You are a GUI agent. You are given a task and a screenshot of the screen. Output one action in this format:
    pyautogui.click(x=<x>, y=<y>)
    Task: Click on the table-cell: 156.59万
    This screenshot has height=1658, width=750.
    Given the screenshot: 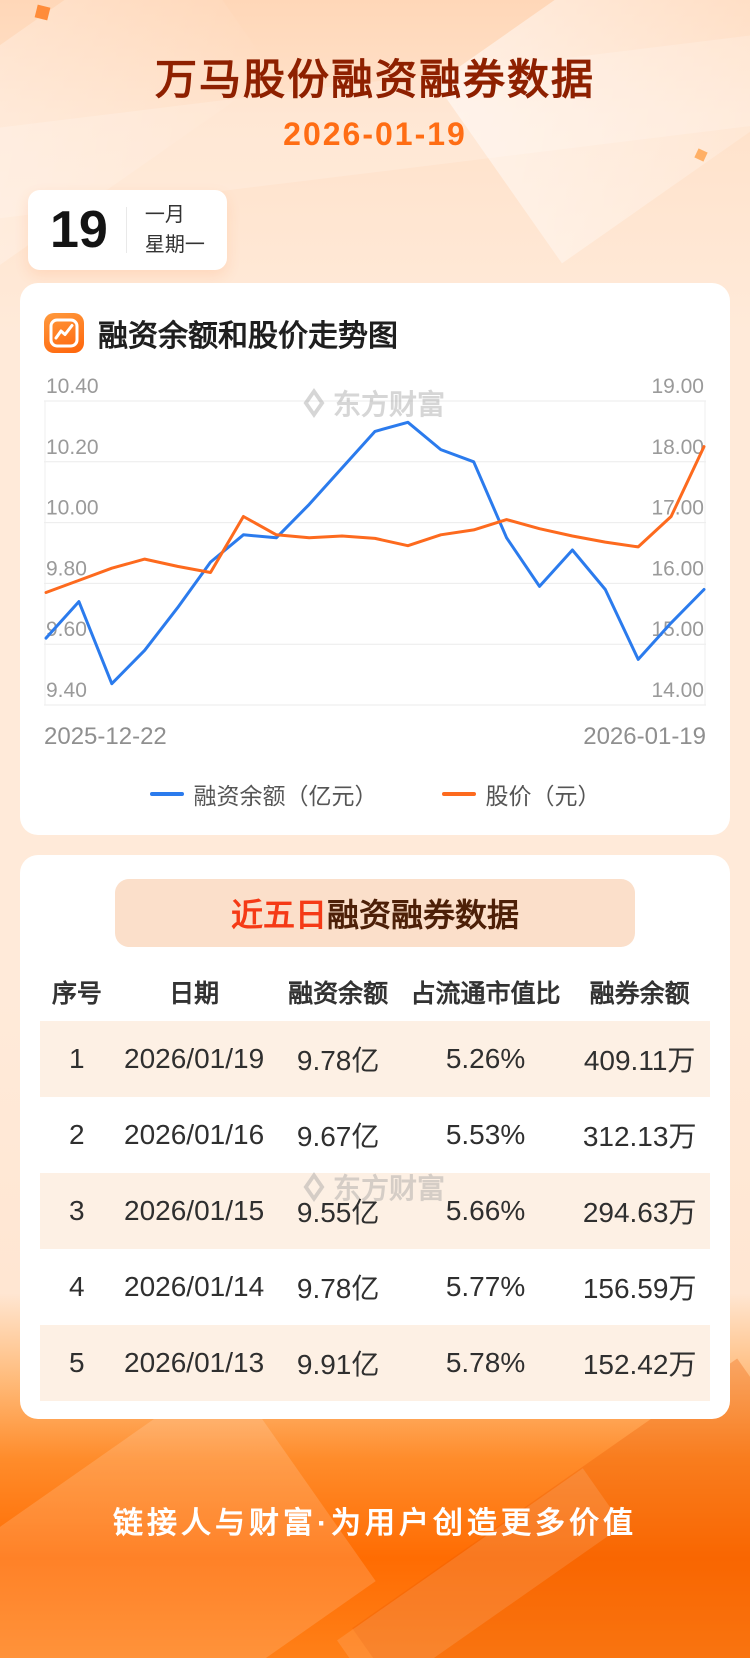 What is the action you would take?
    pyautogui.click(x=639, y=1288)
    